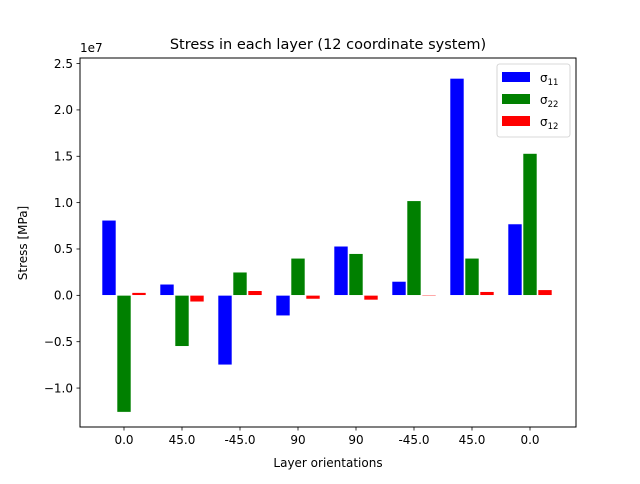  What do you see at coordinates (63, 203) in the screenshot?
I see `y-tick-label: 1.0` at bounding box center [63, 203].